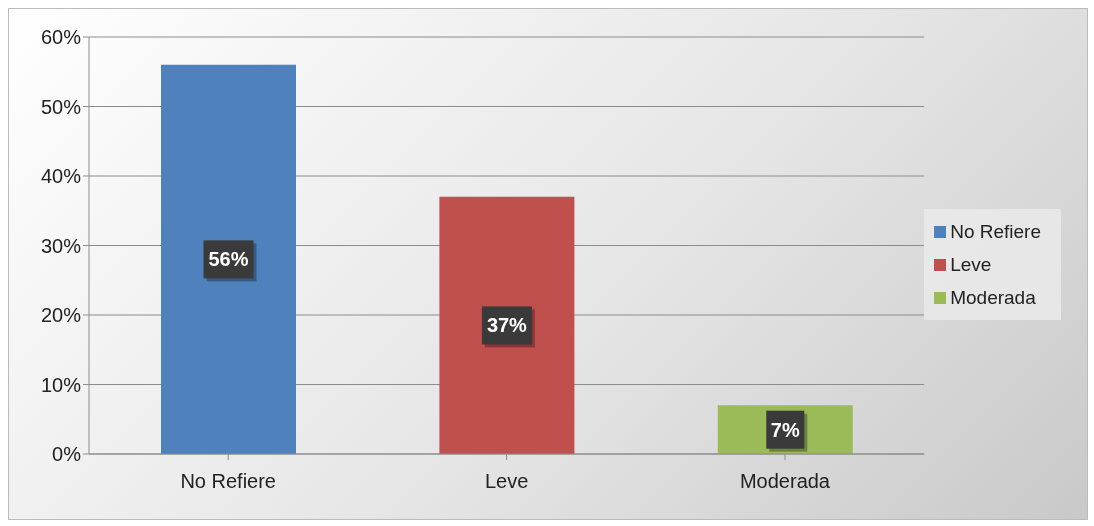  Describe the element at coordinates (785, 429) in the screenshot. I see `data-label: 7%` at that location.